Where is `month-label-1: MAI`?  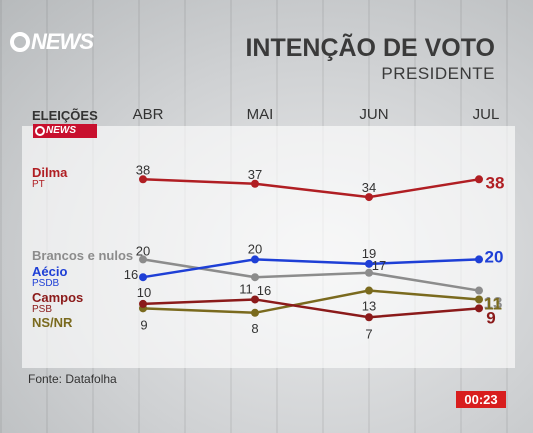
month-label-1: MAI is located at coordinates (260, 114).